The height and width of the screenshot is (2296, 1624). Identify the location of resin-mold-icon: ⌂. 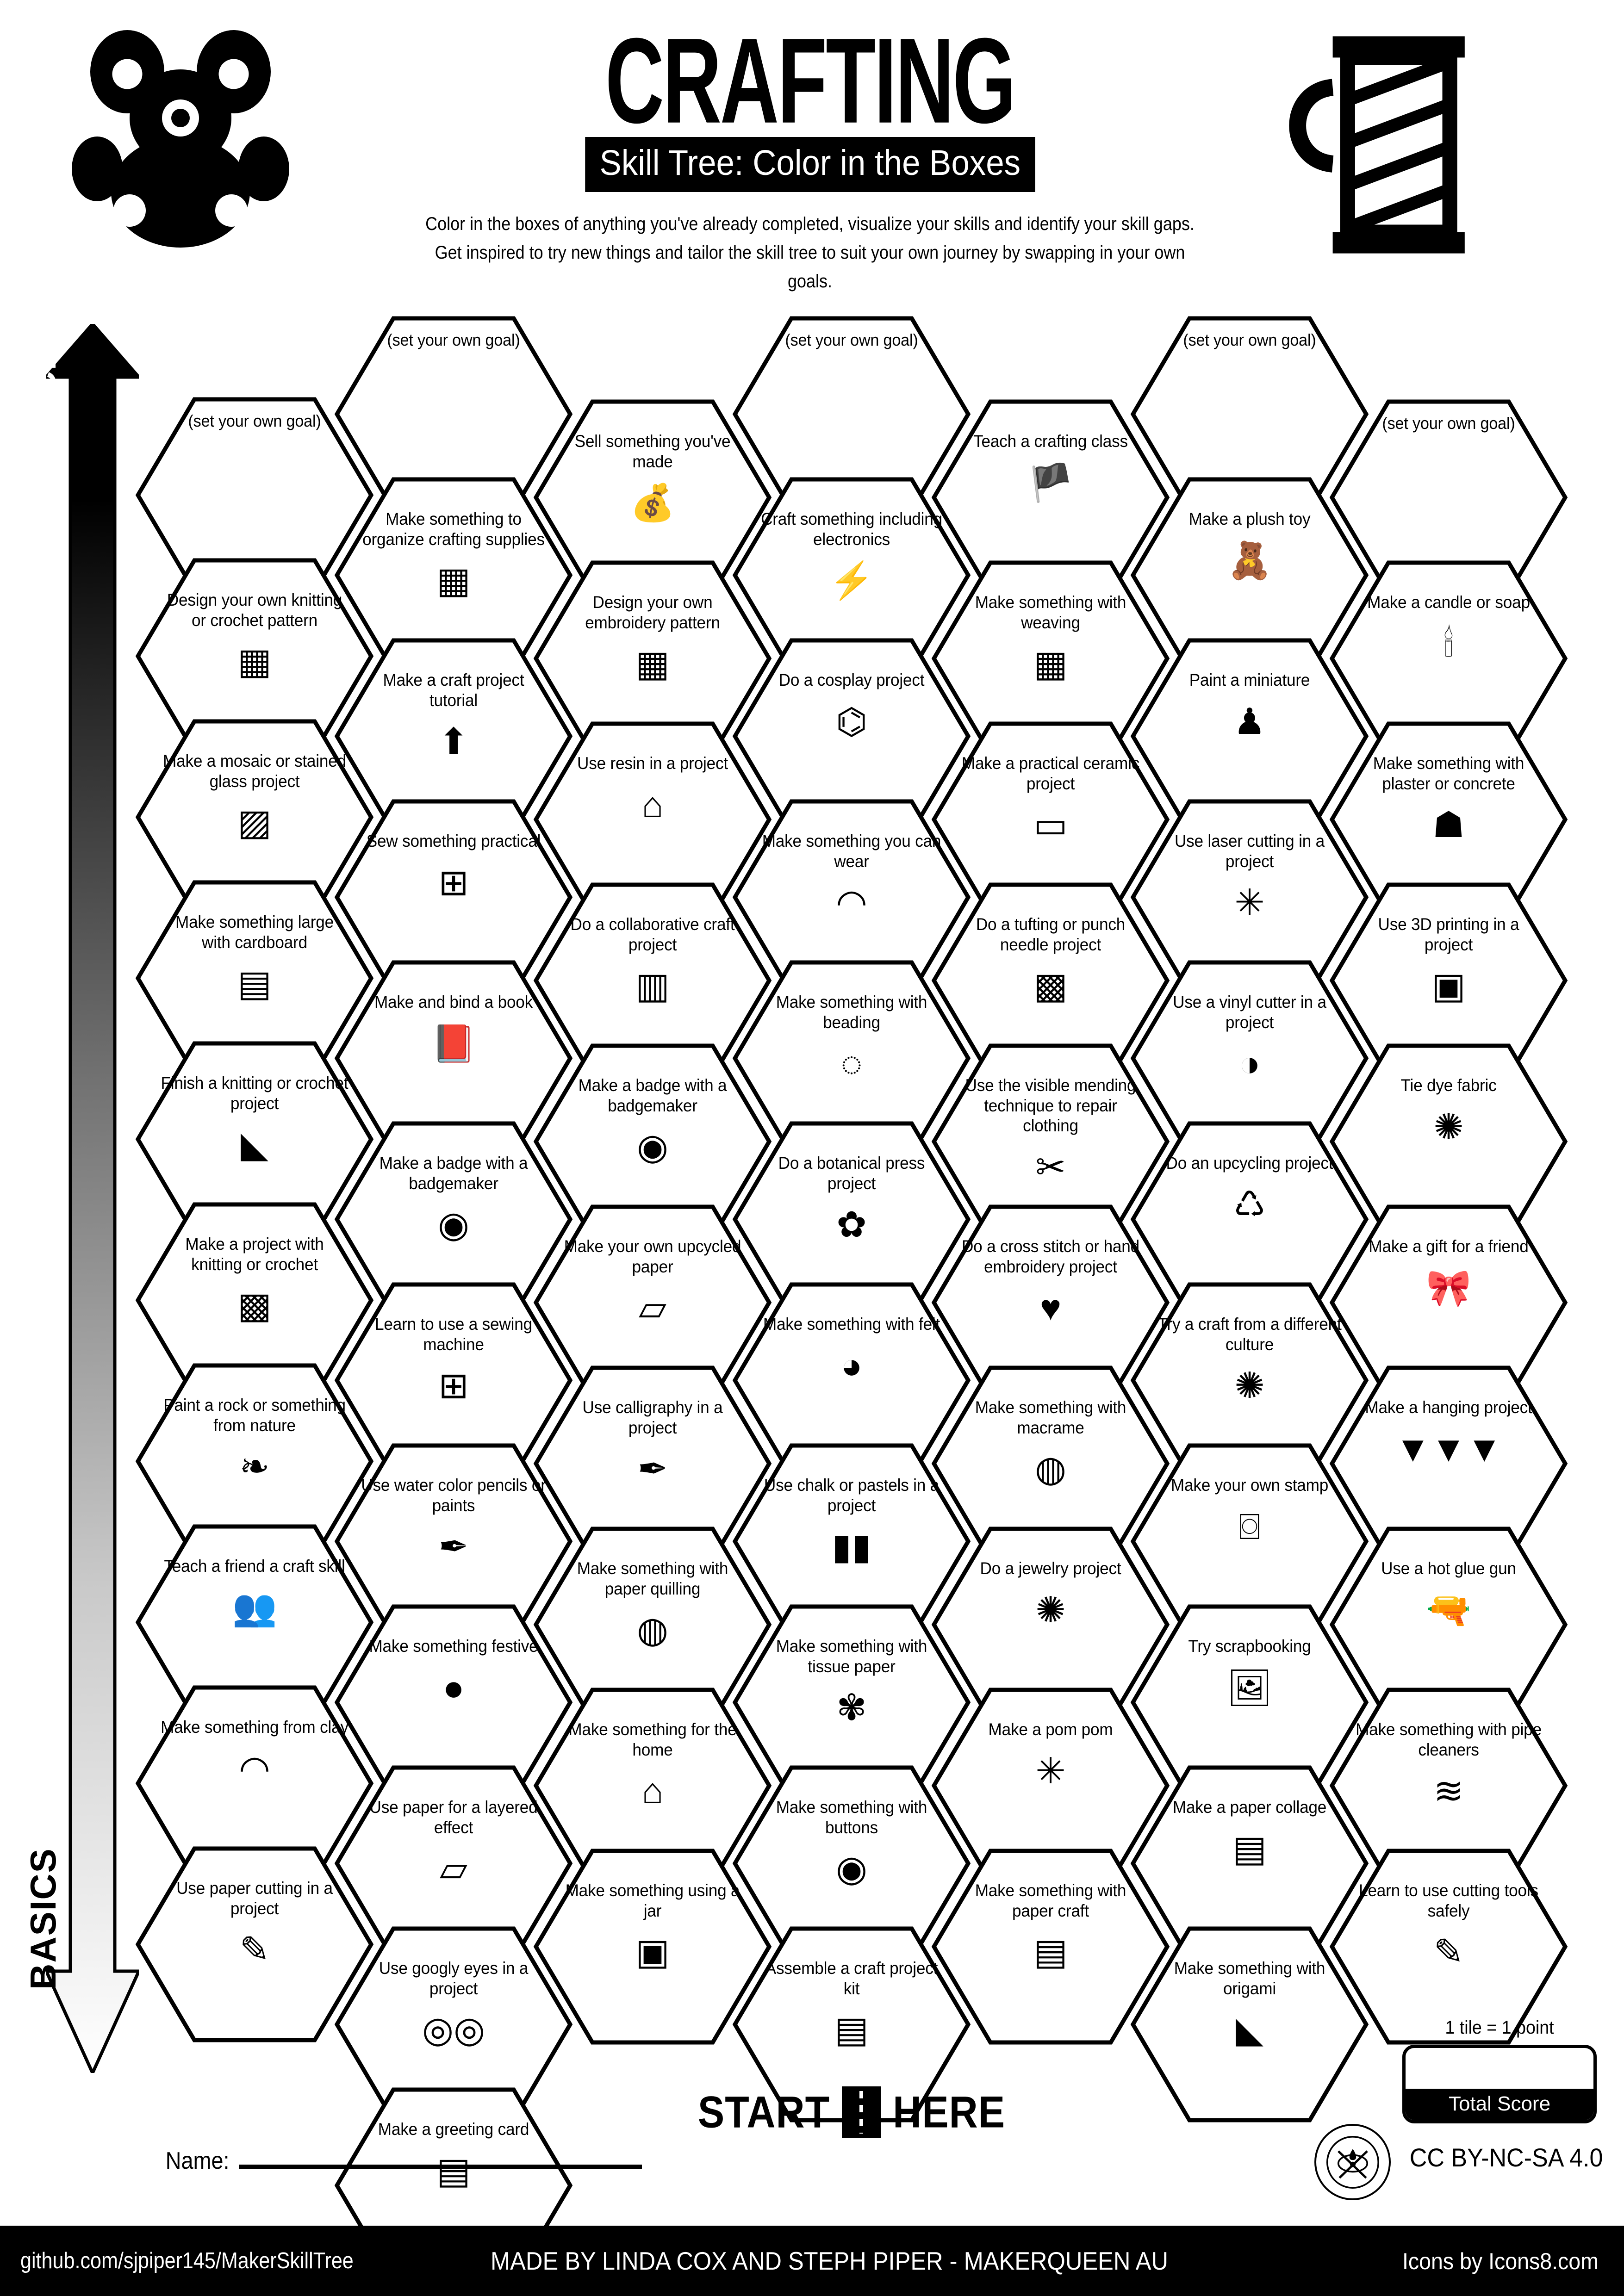
(652, 804).